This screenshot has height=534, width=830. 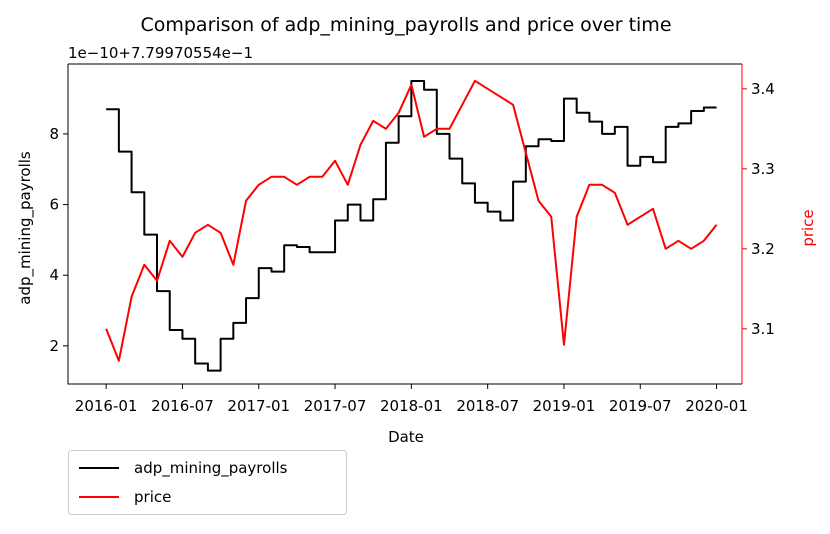 I want to click on legend-box, so click(x=207, y=482).